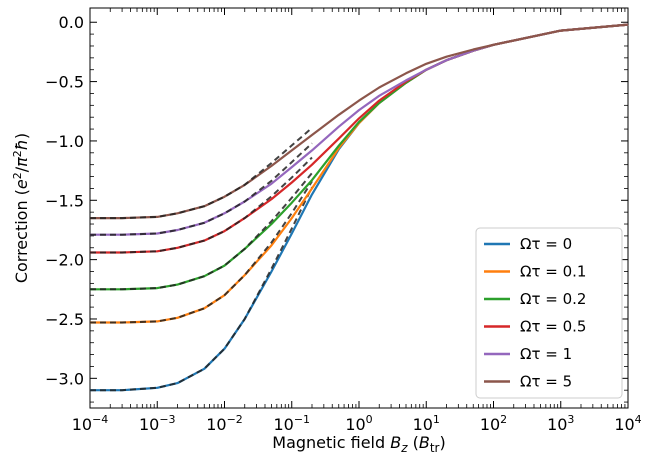 Image resolution: width=661 pixels, height=459 pixels. I want to click on x-tick-label-exponent: −4, so click(100, 419).